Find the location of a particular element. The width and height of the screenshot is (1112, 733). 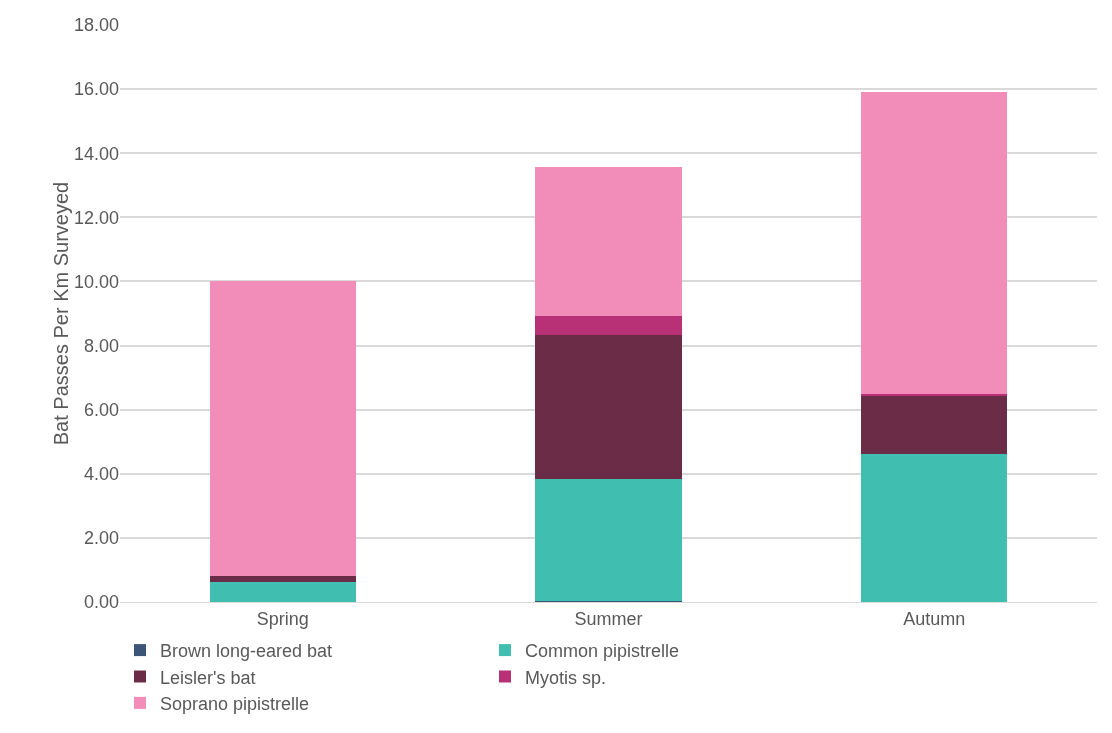

legend-label: Common pipistrelle is located at coordinates (602, 651).